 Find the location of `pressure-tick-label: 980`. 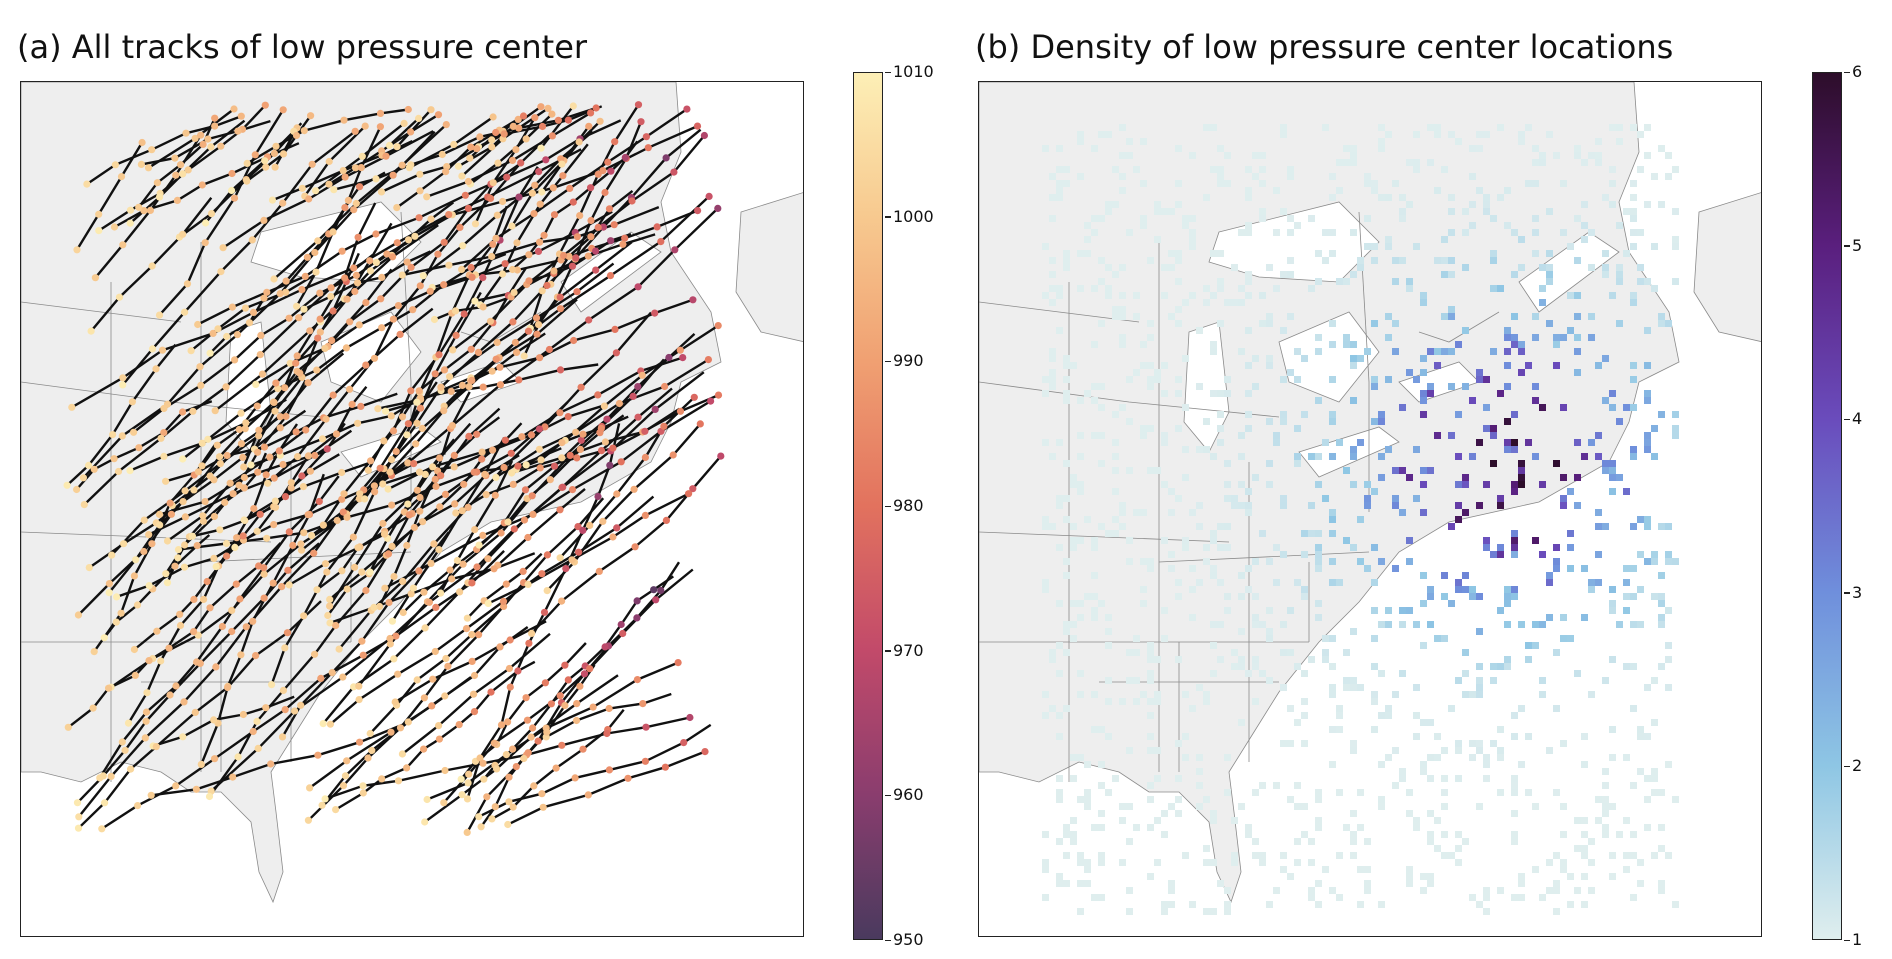

pressure-tick-label: 980 is located at coordinates (904, 505).